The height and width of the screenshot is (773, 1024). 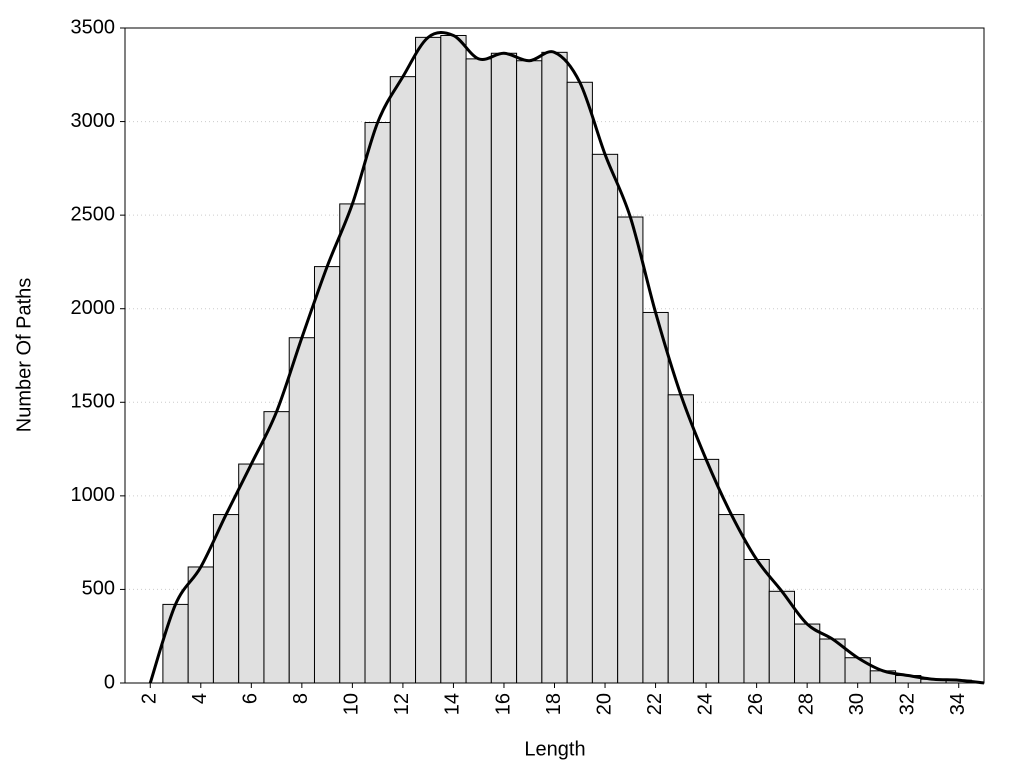 What do you see at coordinates (352, 704) in the screenshot?
I see `x-tick-label: 10` at bounding box center [352, 704].